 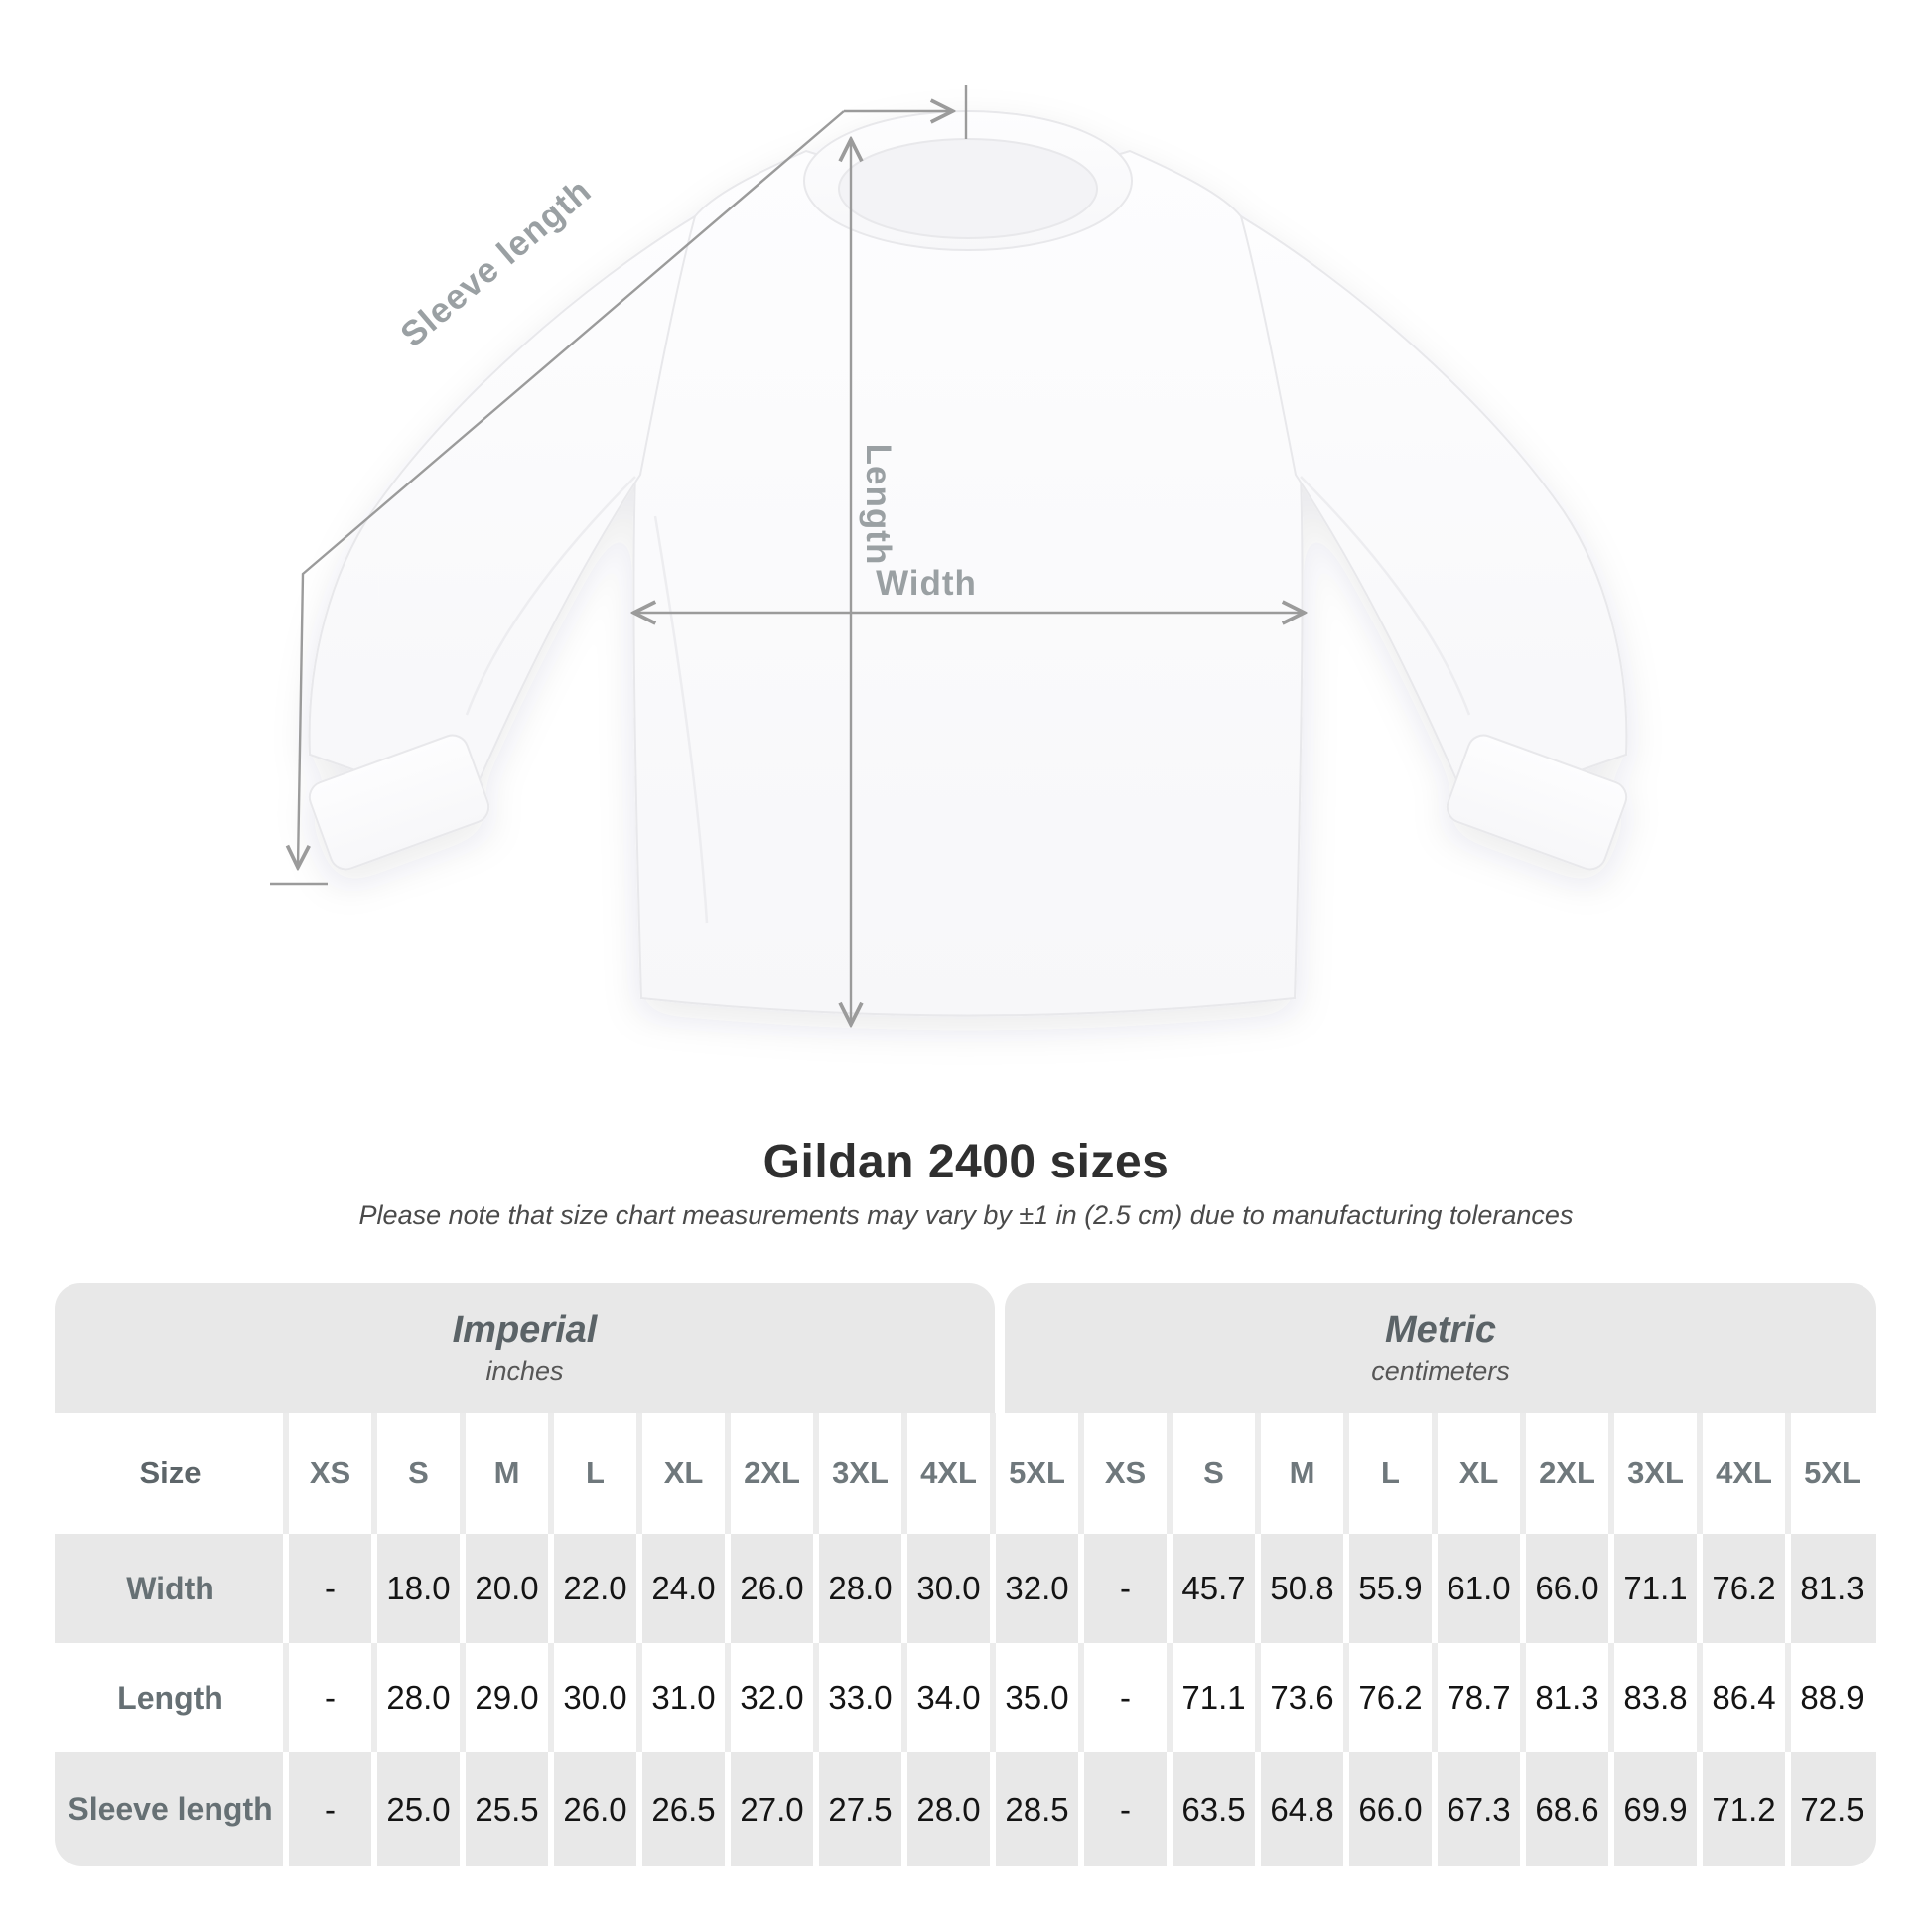 I want to click on sleeve-length-value-17: 72.5, so click(x=1831, y=1809).